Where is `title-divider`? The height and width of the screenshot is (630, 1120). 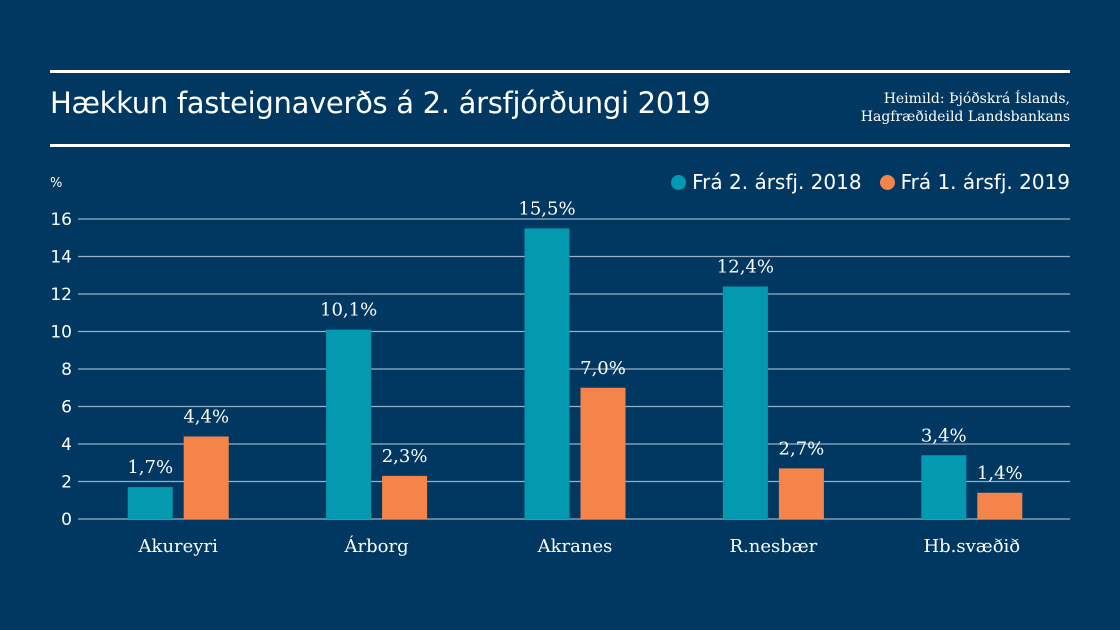 title-divider is located at coordinates (560, 145).